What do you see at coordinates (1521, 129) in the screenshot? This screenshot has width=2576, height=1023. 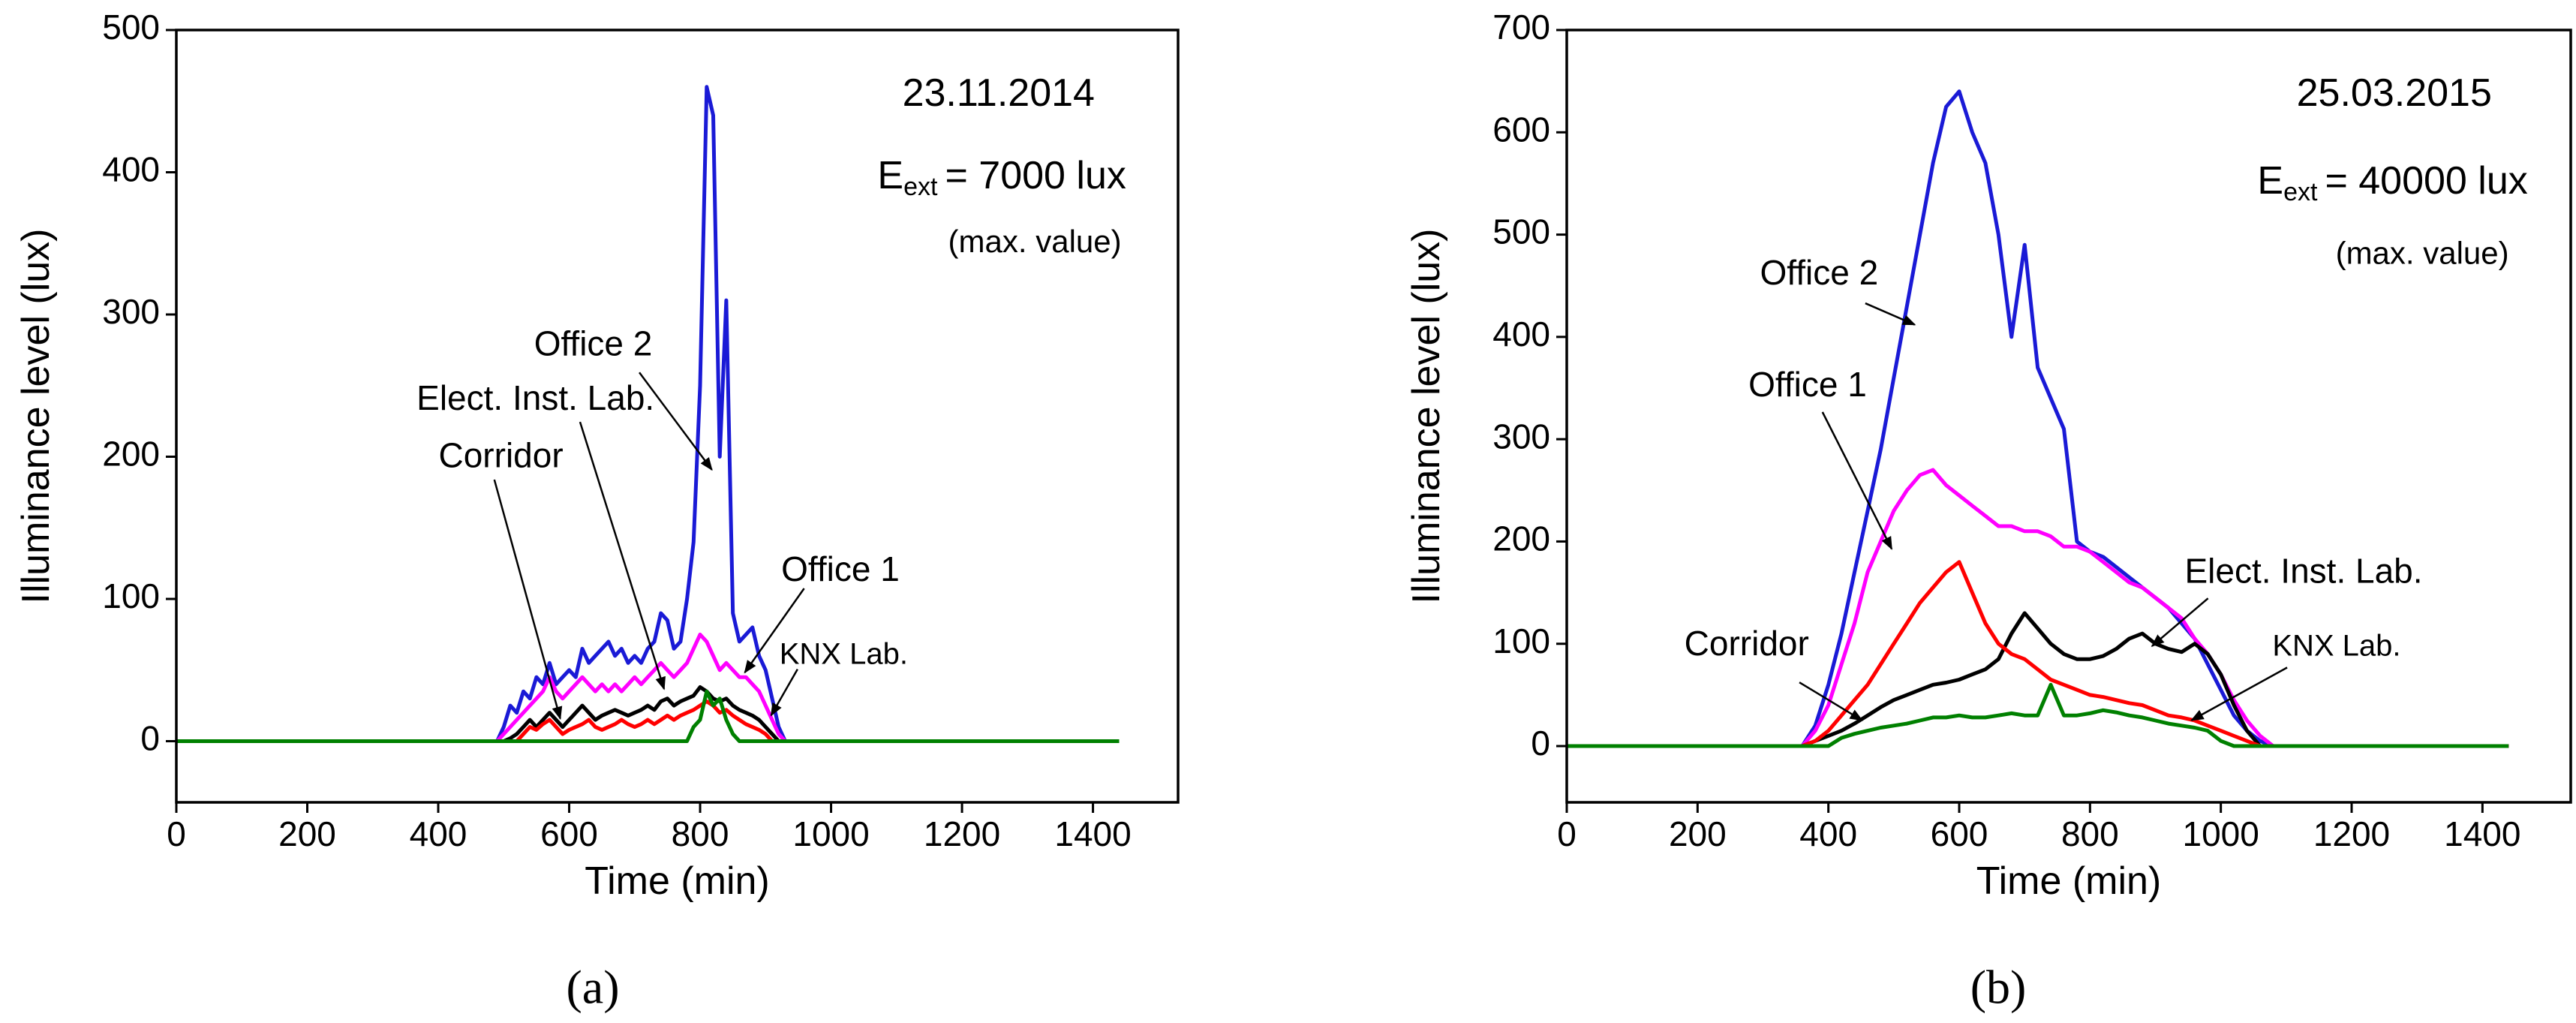 I see `y-tick-label: 600` at bounding box center [1521, 129].